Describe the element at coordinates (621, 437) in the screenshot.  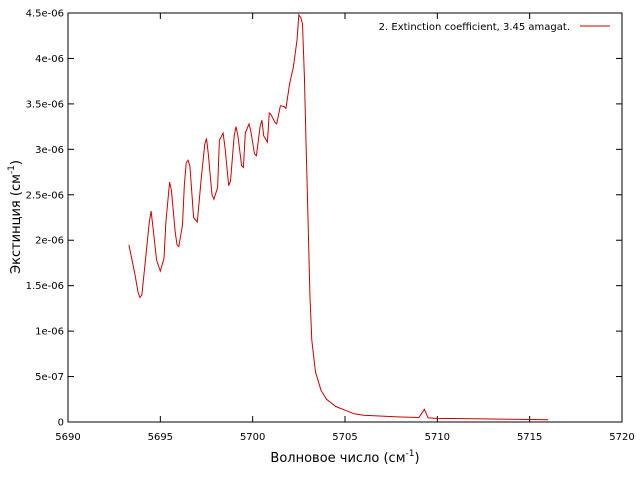
I see `x-tick-label: 5720` at that location.